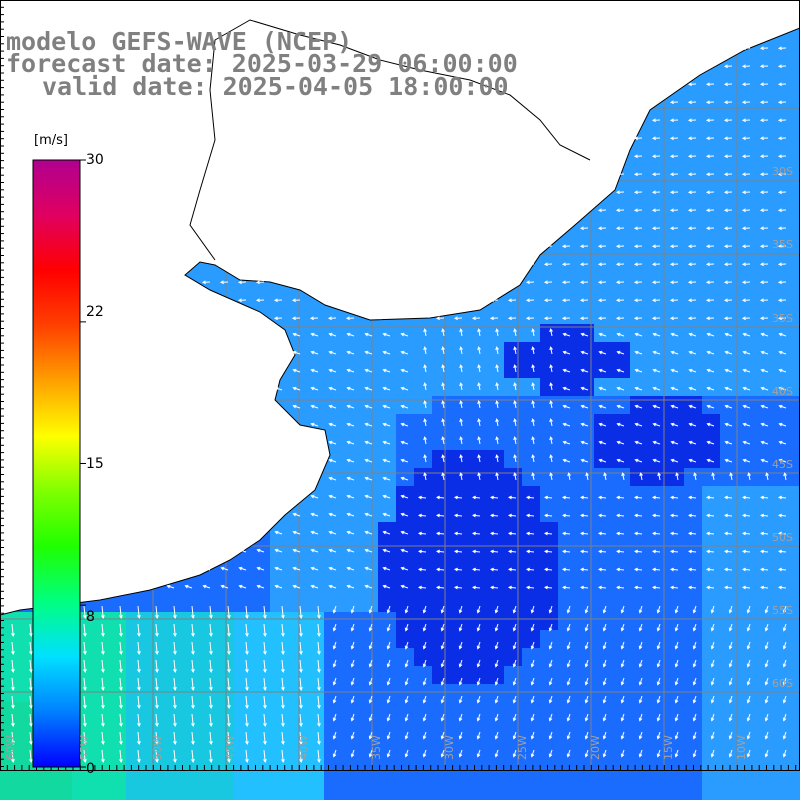  Describe the element at coordinates (782, 244) in the screenshot. I see `lat-label: 35S` at that location.